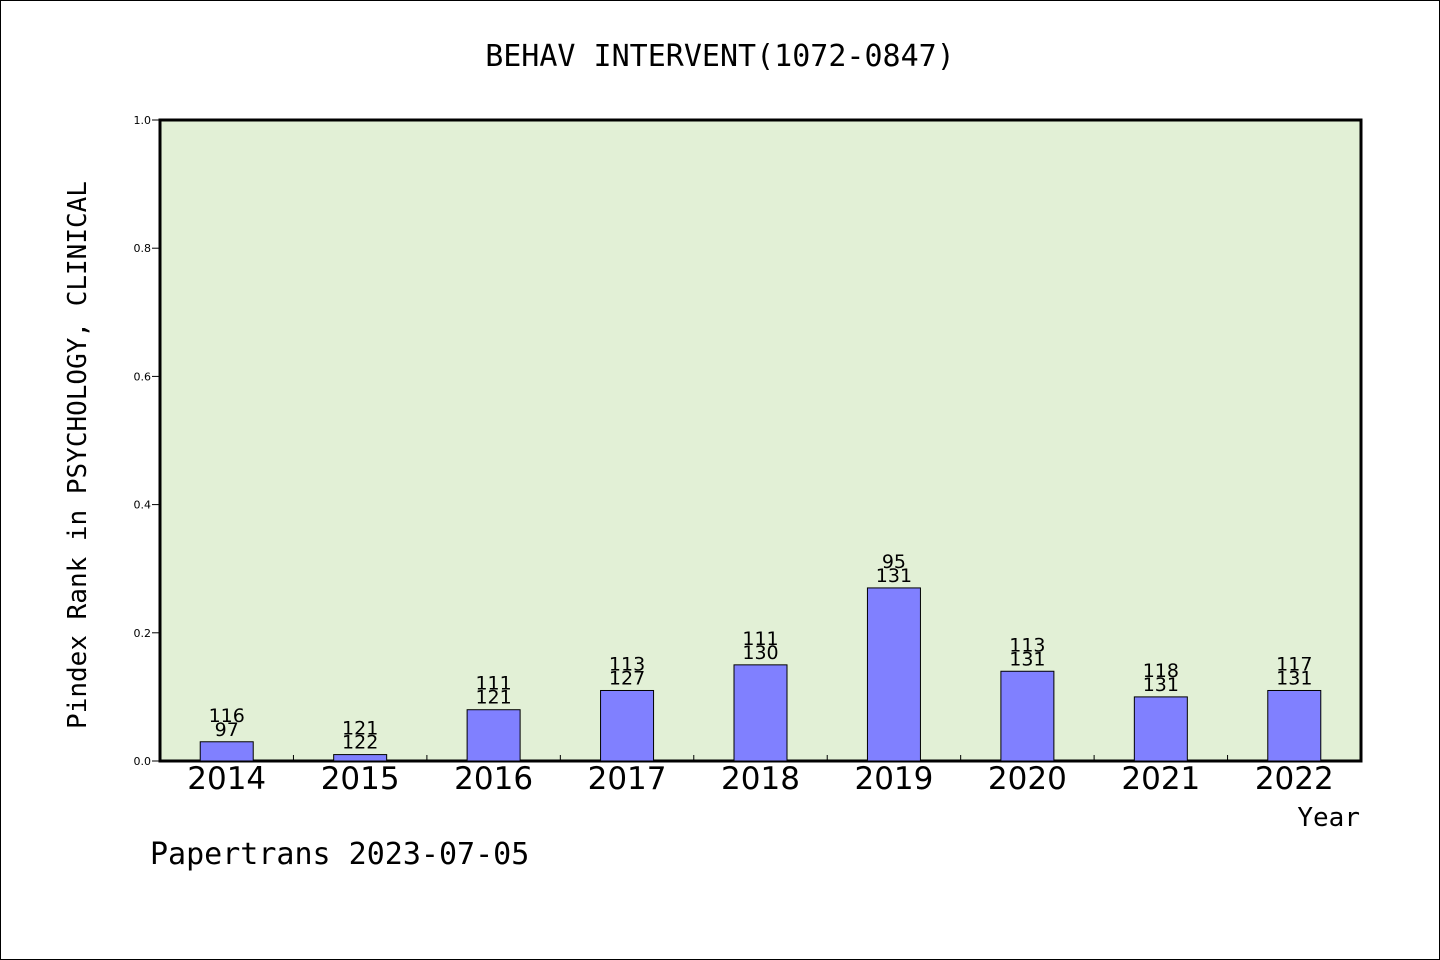 This screenshot has width=1440, height=960. I want to click on bar-label-bottom: 130, so click(760, 653).